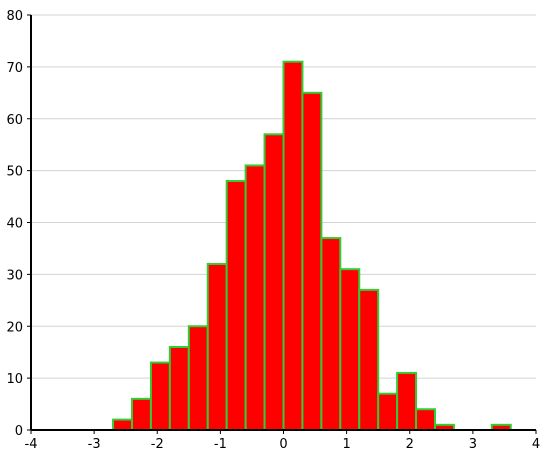 The image size is (556, 455). What do you see at coordinates (473, 444) in the screenshot?
I see `x-tick-label: 3` at bounding box center [473, 444].